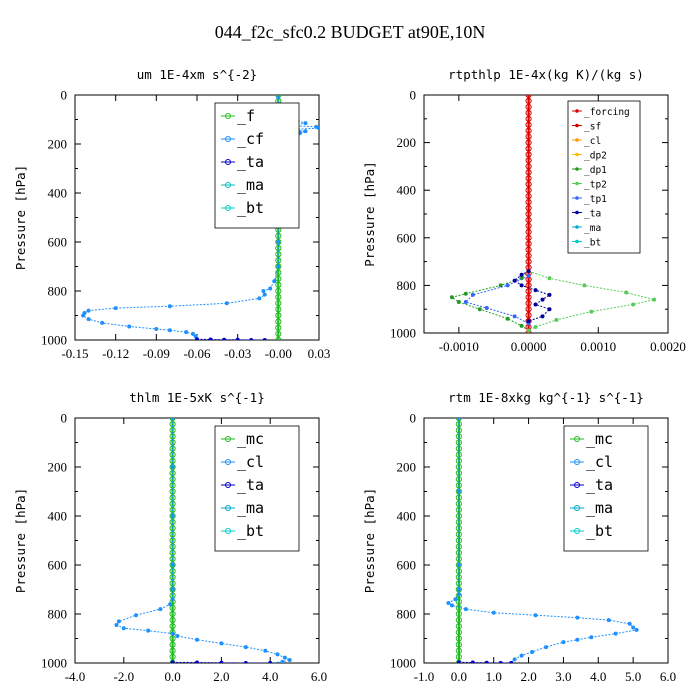 This screenshot has width=700, height=700. I want to click on legend: _f _cf _ta _ma _bt, so click(257, 165).